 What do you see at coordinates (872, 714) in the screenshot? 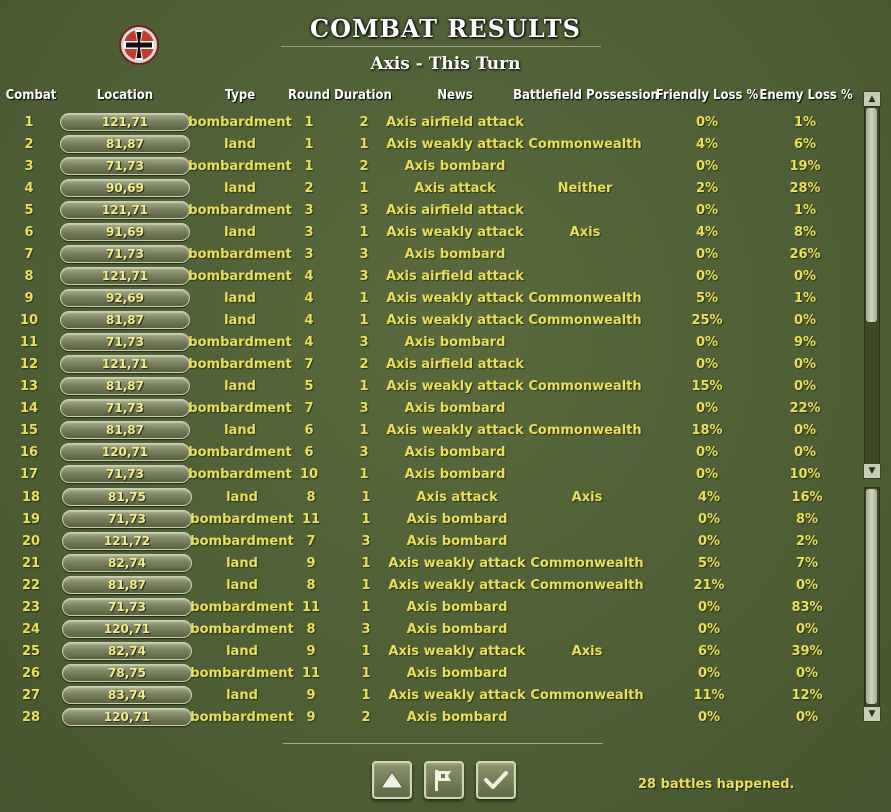
I see `scroll-down-arrow-lower-icon: ▼` at bounding box center [872, 714].